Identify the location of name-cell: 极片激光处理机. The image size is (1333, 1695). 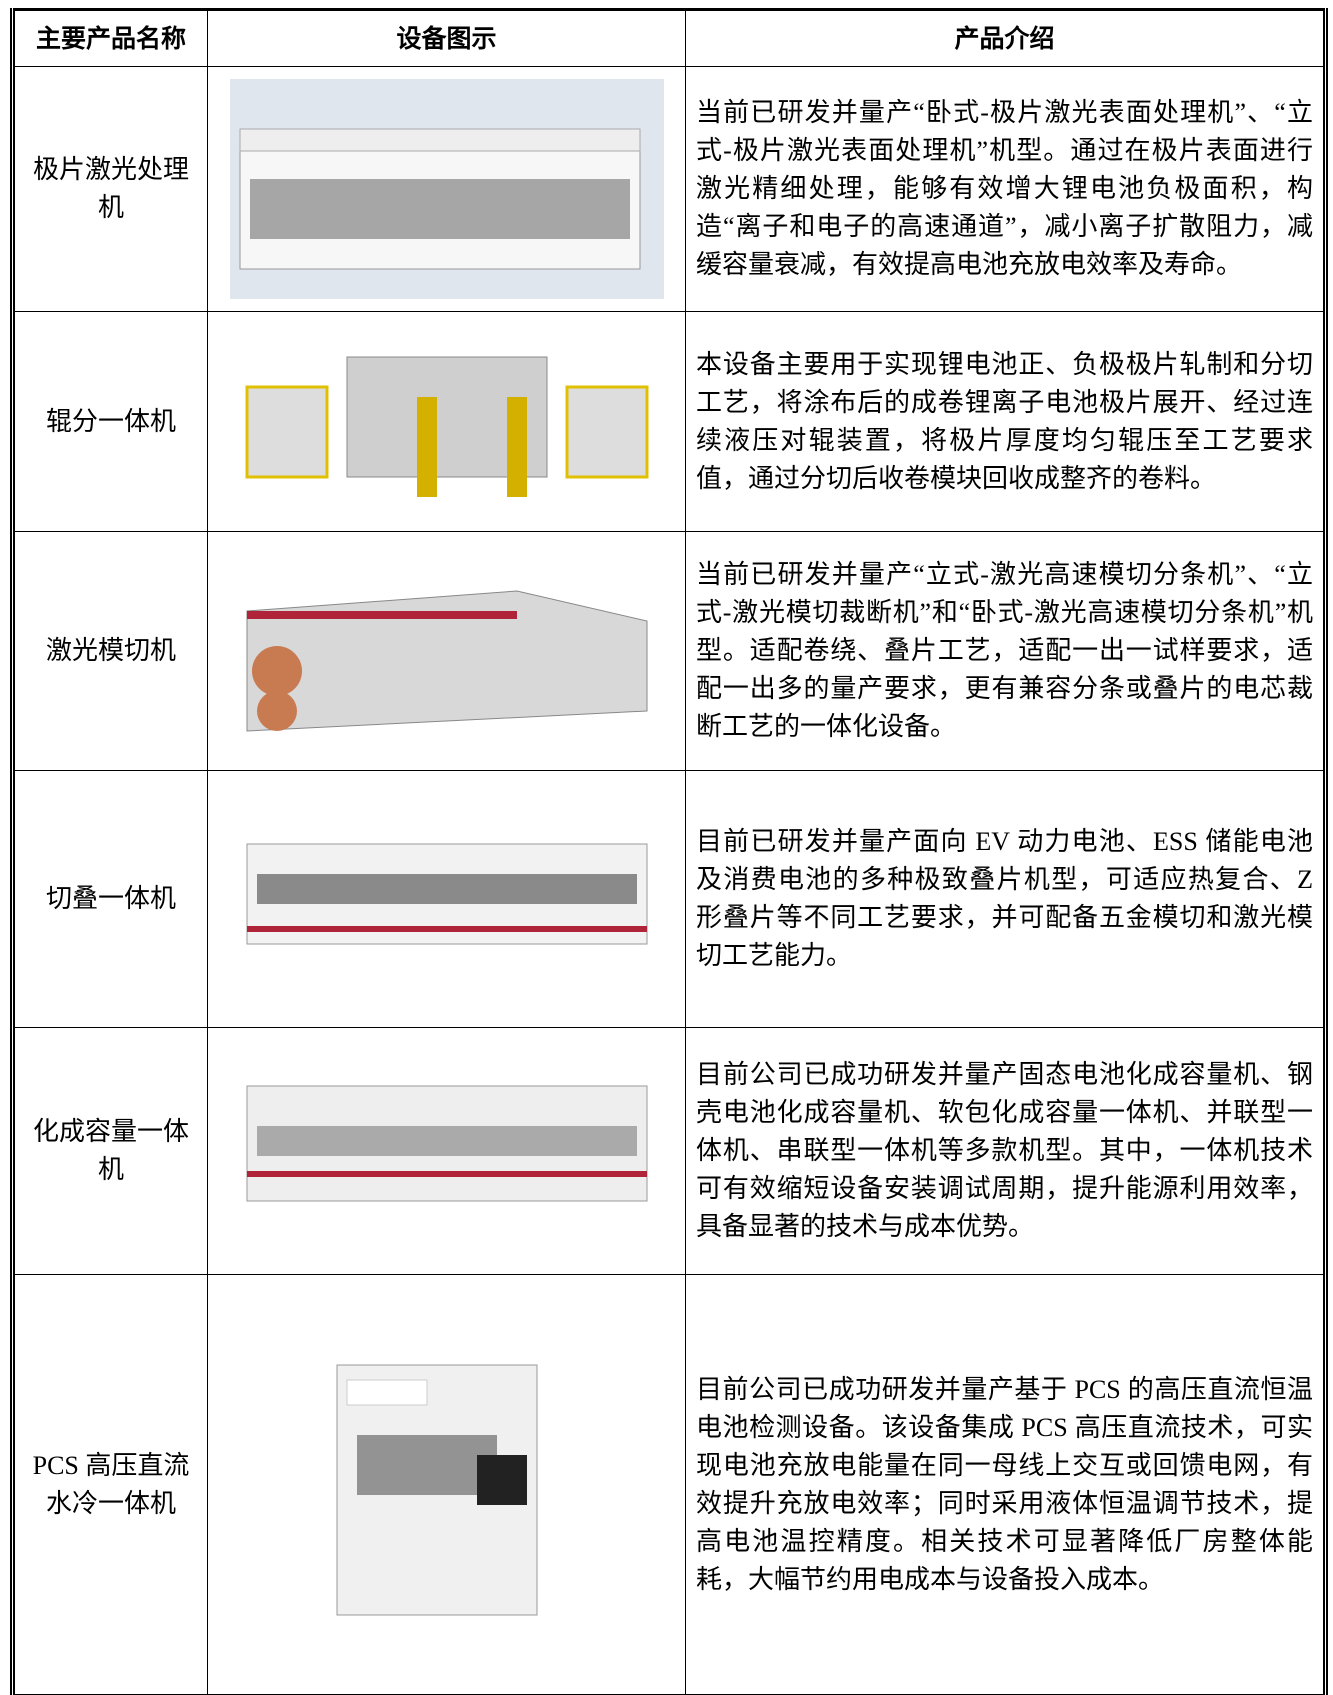
(110, 189).